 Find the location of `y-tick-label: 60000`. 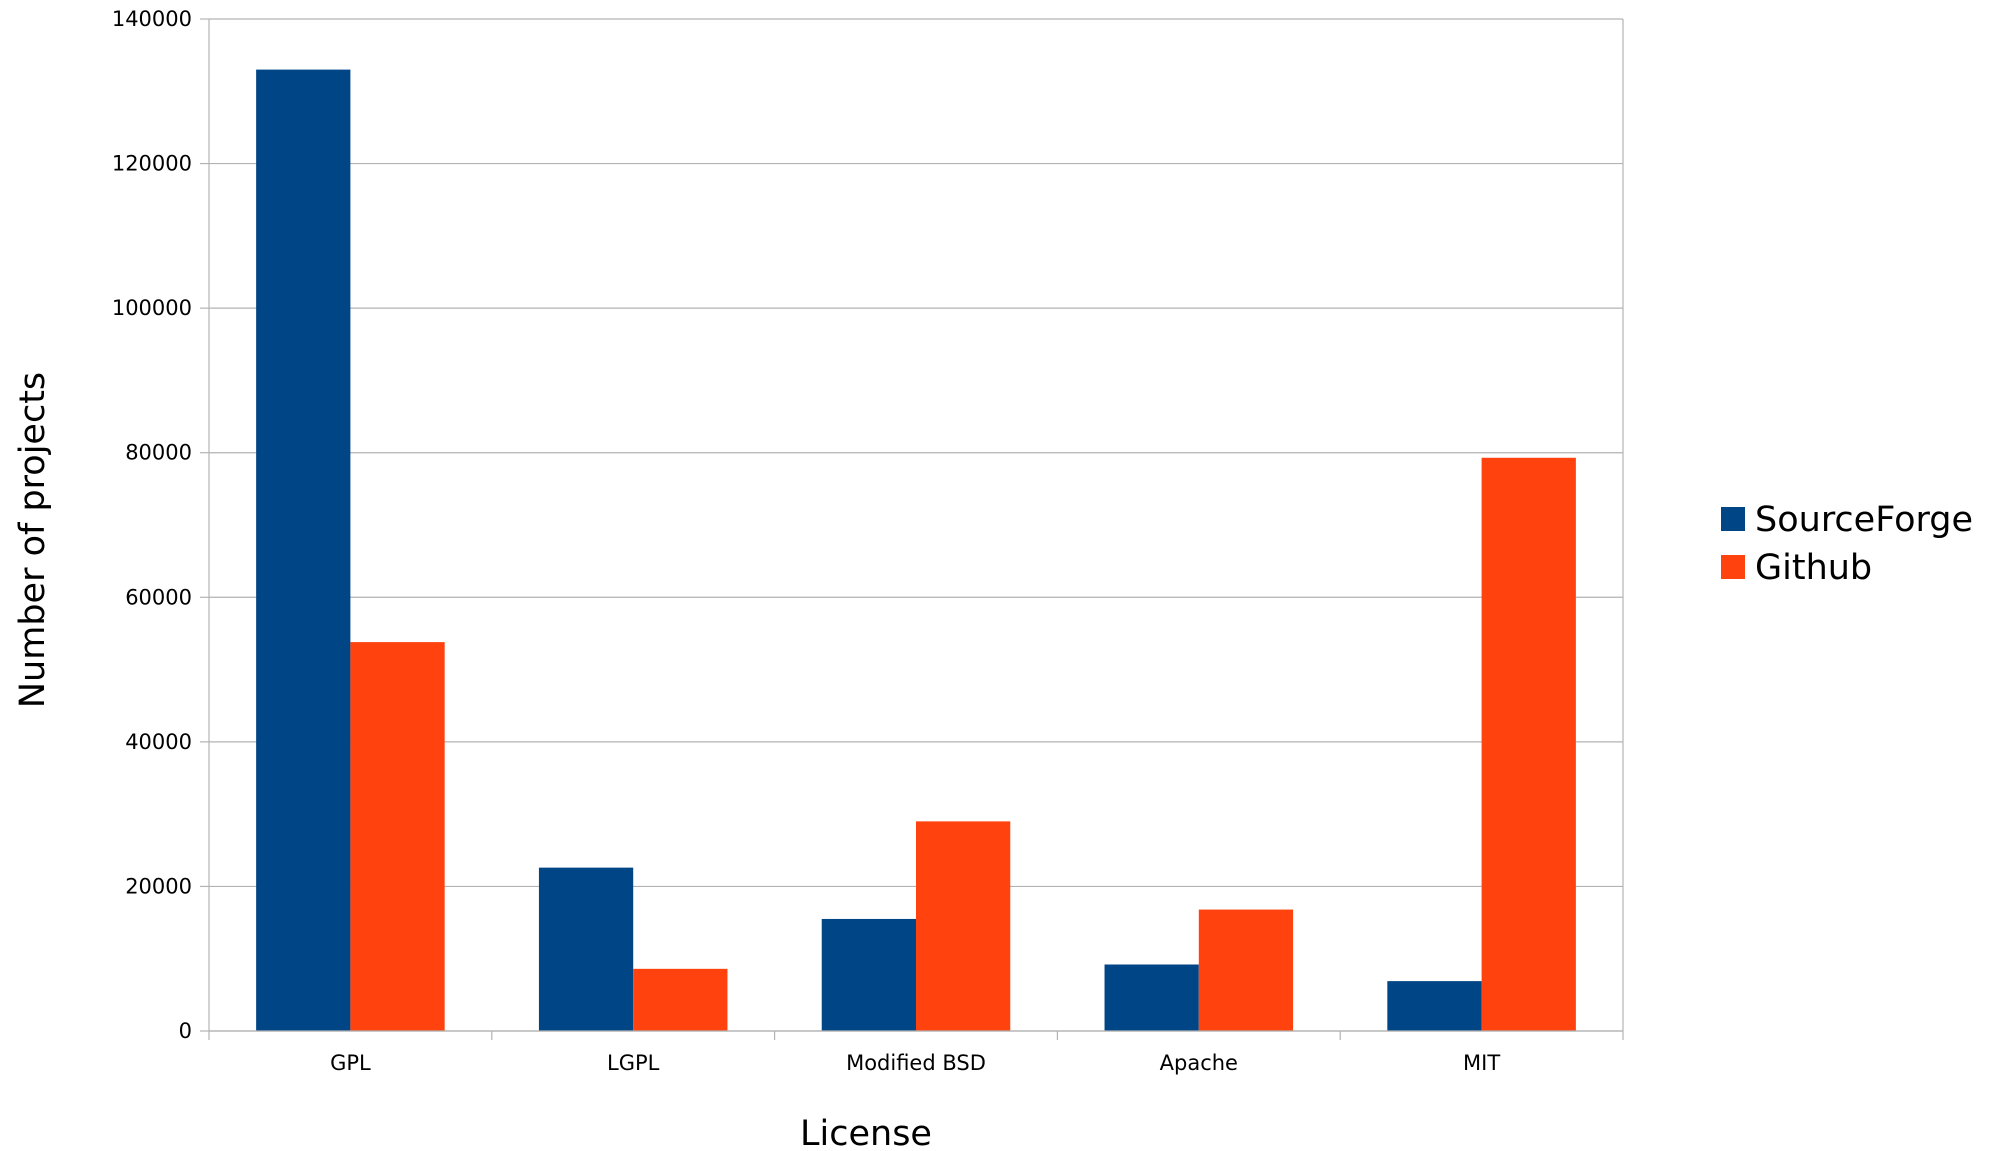

y-tick-label: 60000 is located at coordinates (158, 597).